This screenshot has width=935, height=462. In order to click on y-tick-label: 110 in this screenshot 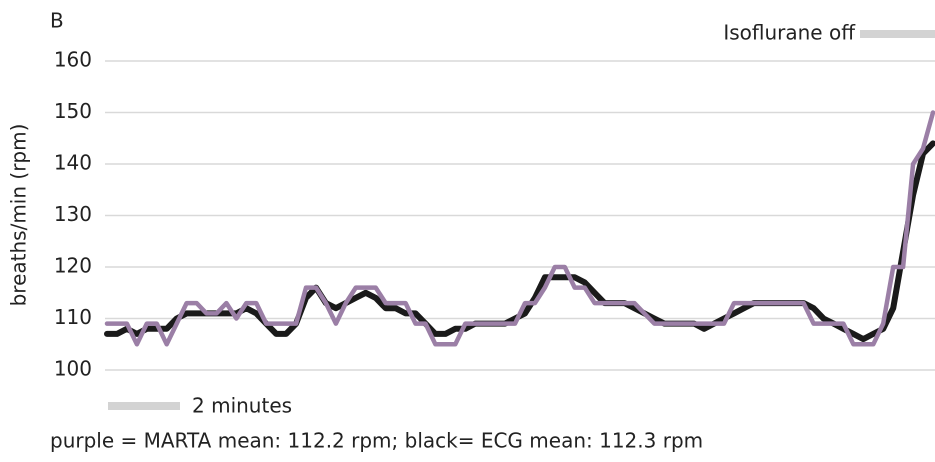, I will do `click(73, 317)`.